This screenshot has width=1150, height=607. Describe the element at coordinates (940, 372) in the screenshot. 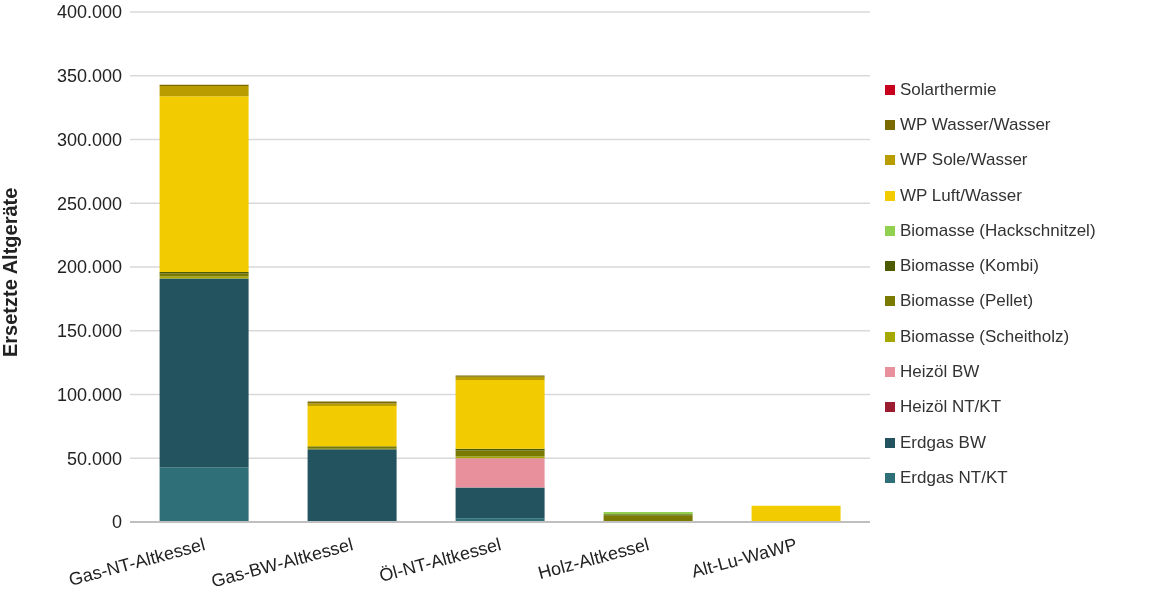

I see `legend-label: Heizöl BW` at that location.